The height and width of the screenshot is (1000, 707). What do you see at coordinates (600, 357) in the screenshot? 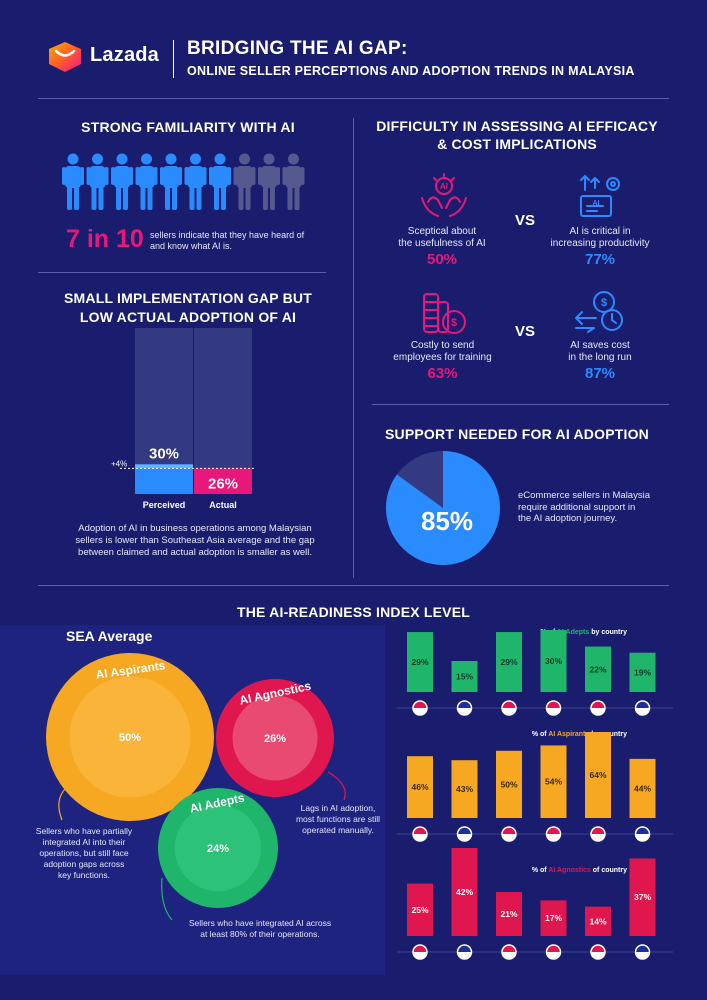
I see `saves-cost-line2: in the long run` at bounding box center [600, 357].